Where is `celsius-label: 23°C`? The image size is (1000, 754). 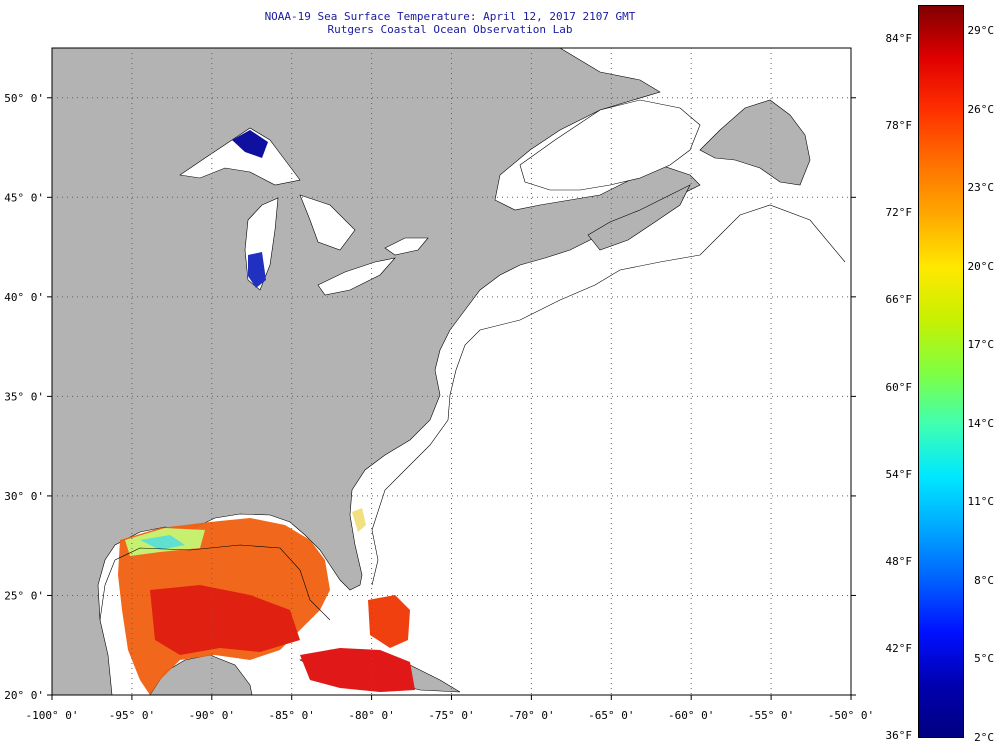
celsius-label: 23°C is located at coordinates (981, 188).